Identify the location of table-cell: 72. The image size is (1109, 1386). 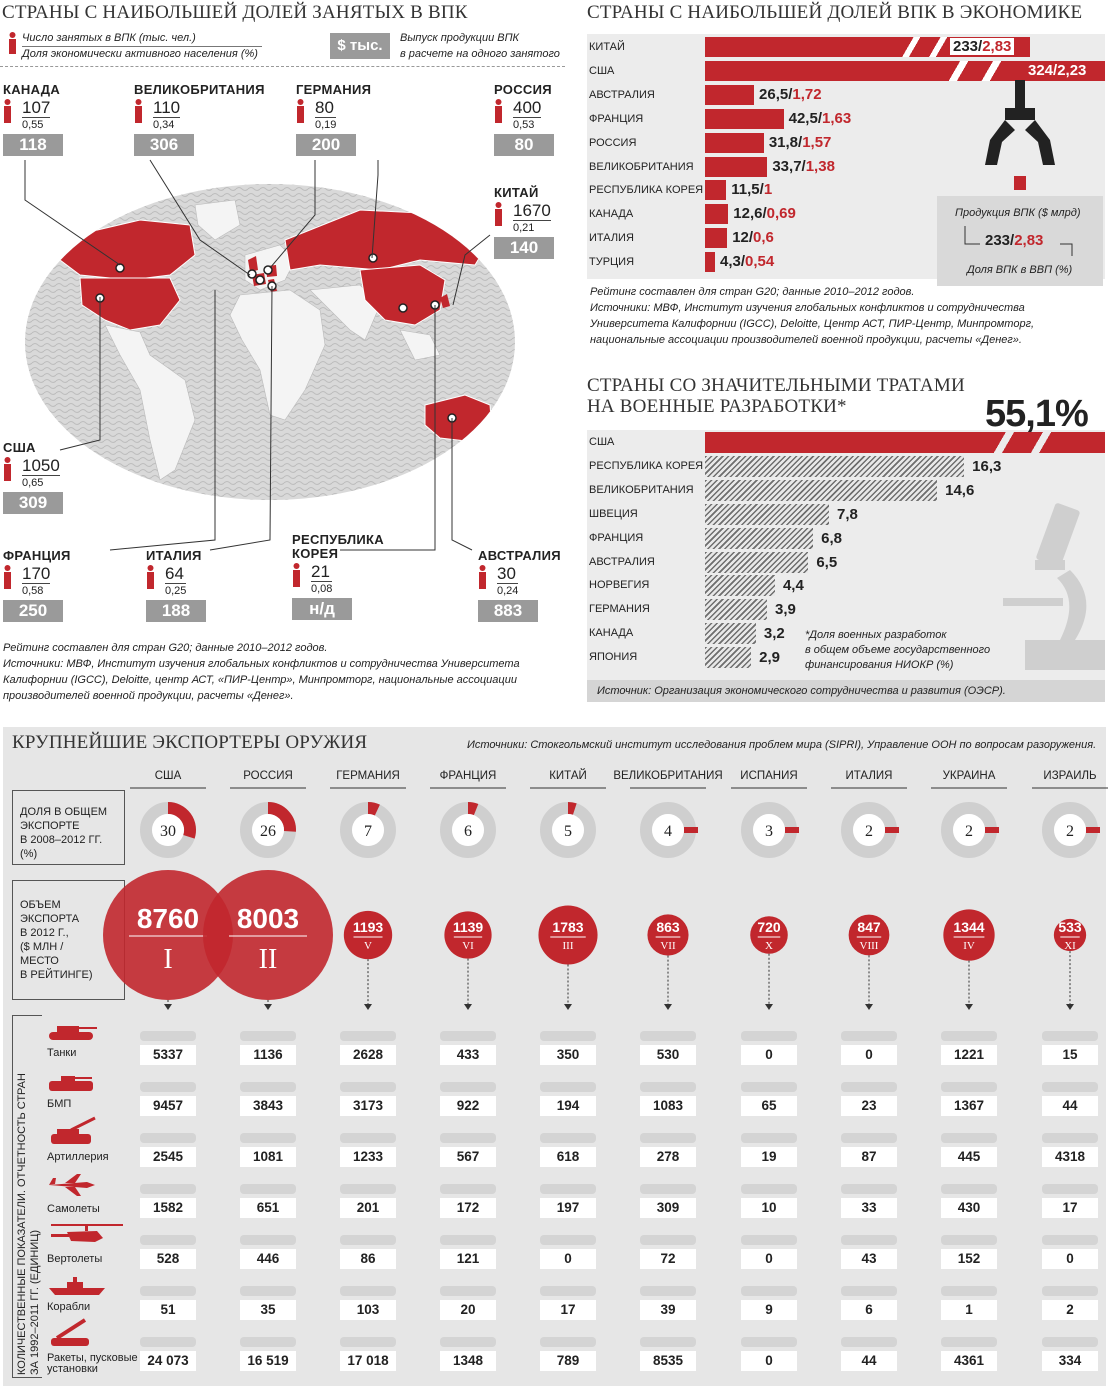
(668, 1259).